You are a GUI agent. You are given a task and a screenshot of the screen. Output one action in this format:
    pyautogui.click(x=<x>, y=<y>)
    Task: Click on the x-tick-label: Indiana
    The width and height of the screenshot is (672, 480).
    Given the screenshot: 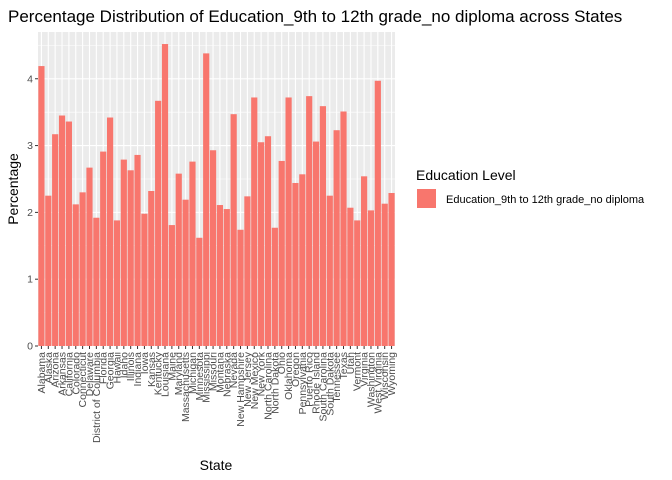 What is the action you would take?
    pyautogui.click(x=138, y=369)
    